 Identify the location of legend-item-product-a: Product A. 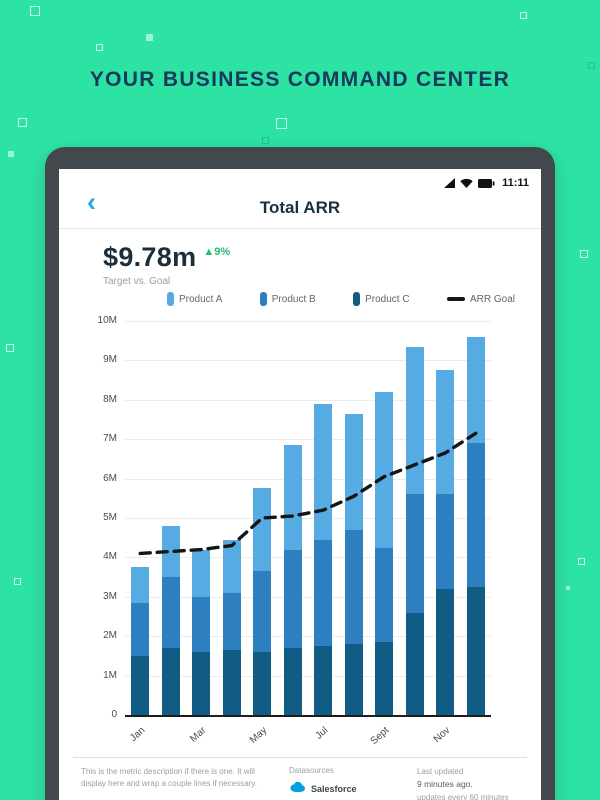
(194, 299).